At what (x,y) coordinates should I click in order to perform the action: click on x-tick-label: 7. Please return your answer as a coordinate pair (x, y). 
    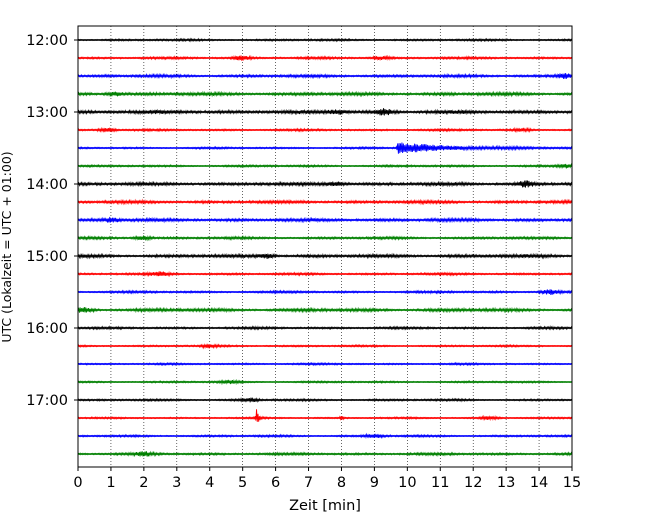
    Looking at the image, I should click on (308, 483).